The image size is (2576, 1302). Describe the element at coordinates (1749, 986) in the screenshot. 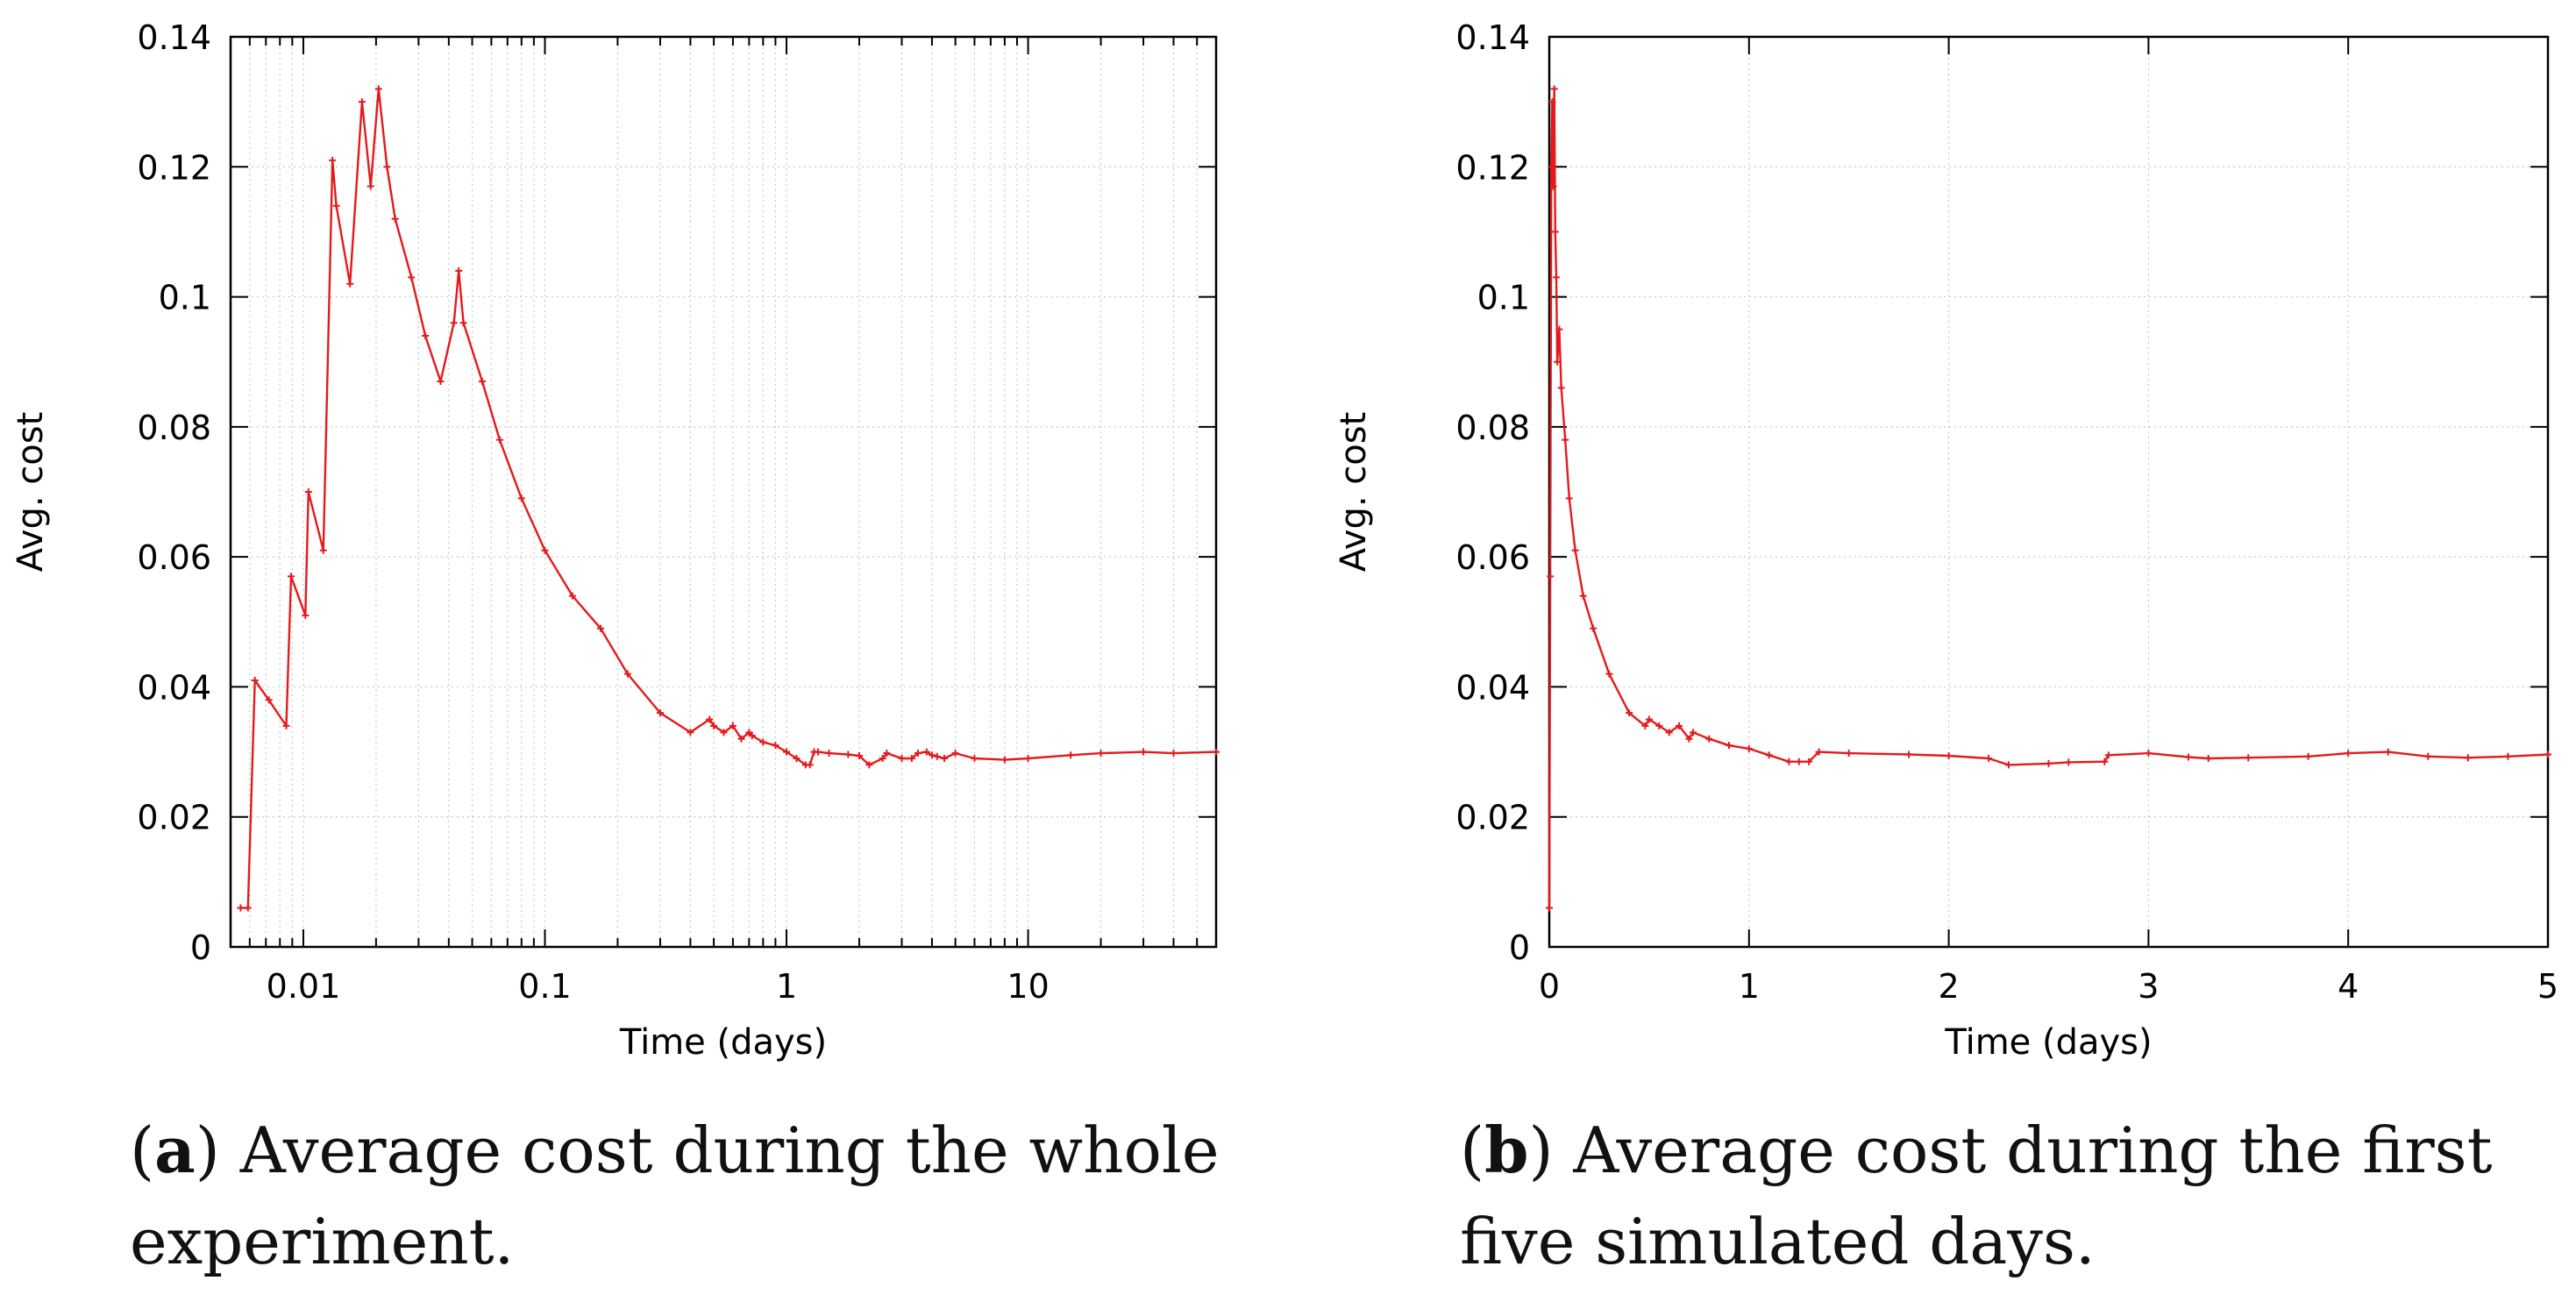

I see `chart-b-xtick-label-1: 1` at that location.